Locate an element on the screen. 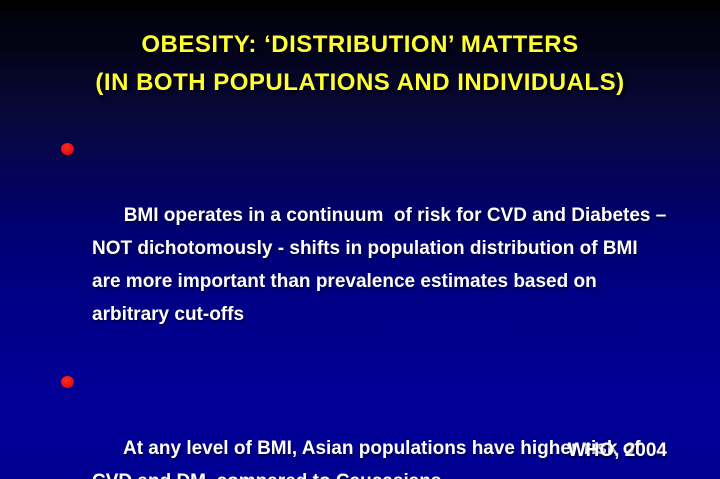 The image size is (720, 479). title-line-1: OBESITY: ‘DISTRIBUTION’ MATTERS is located at coordinates (360, 44).